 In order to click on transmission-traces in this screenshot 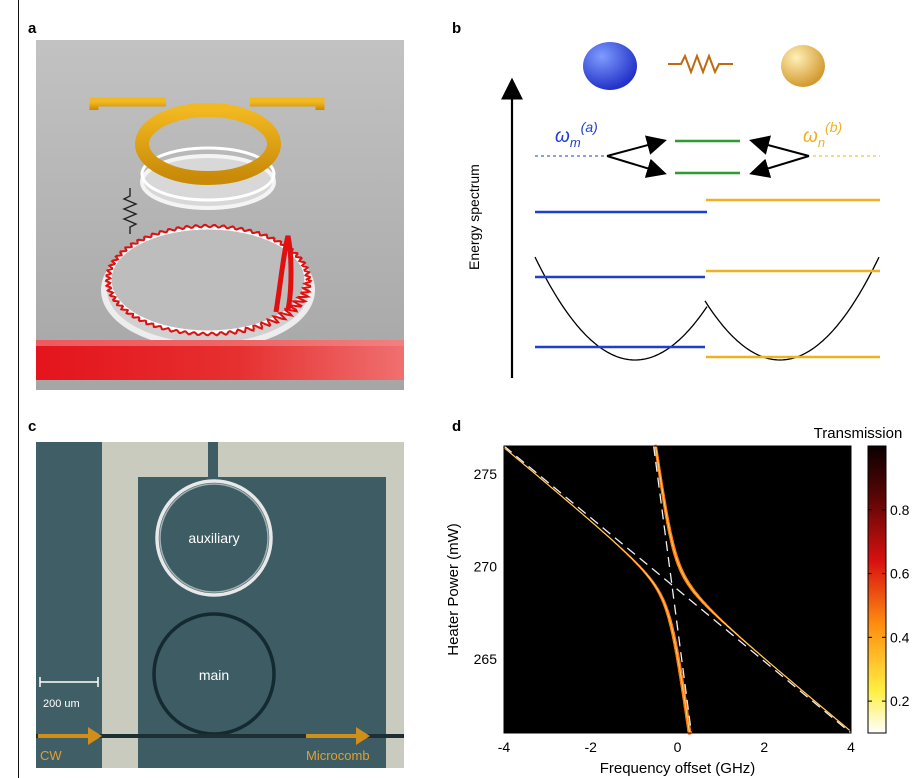, I will do `click(676, 589)`.